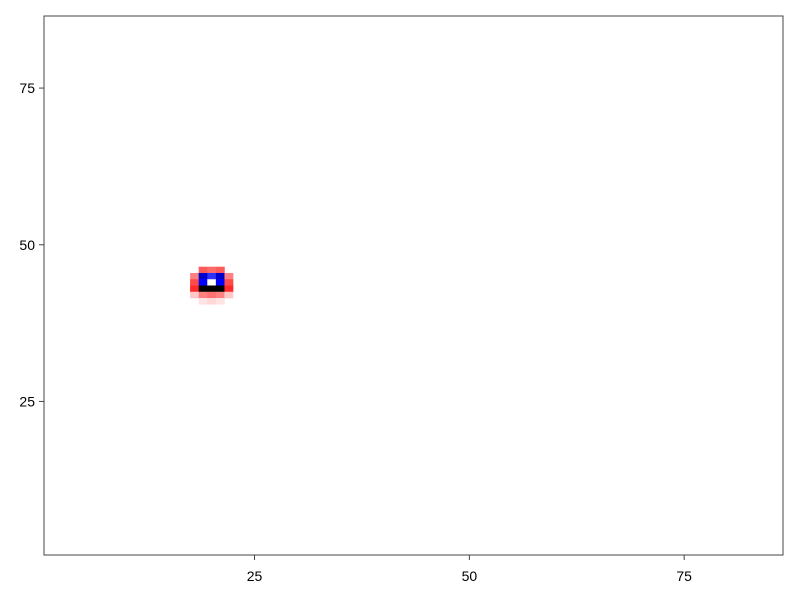 This screenshot has height=600, width=800. I want to click on heatmap-cells, so click(212, 285).